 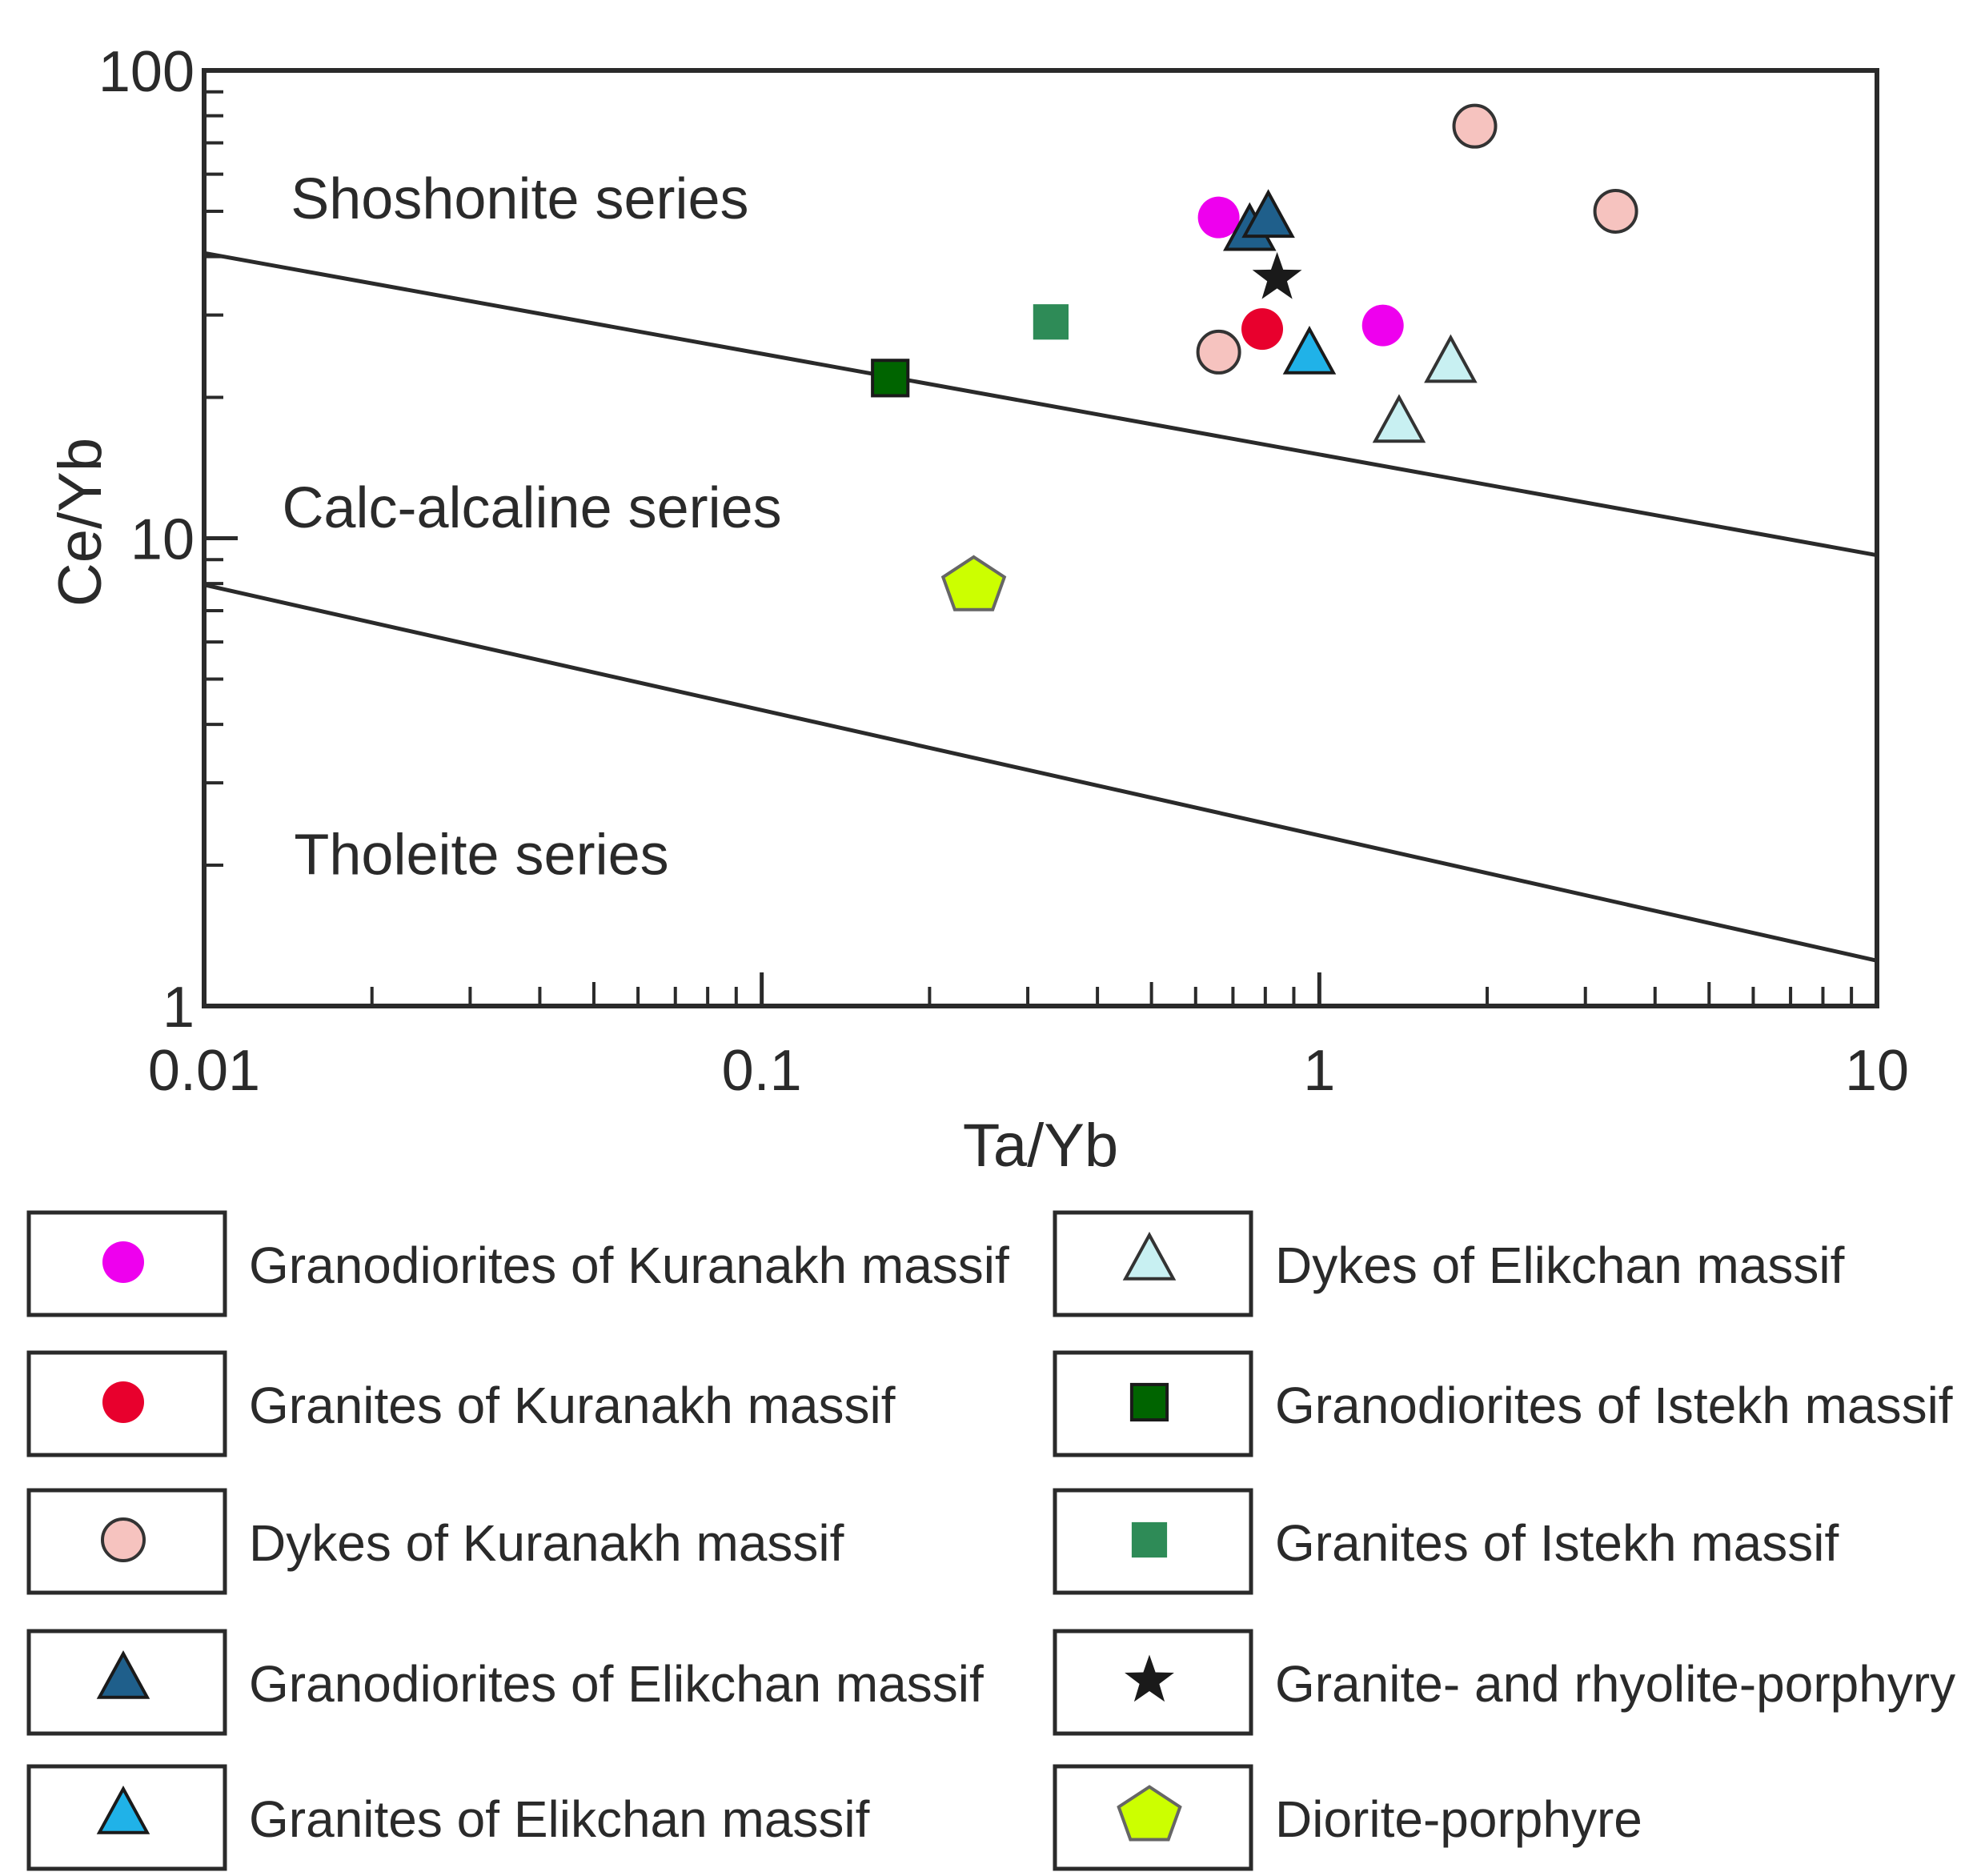 What do you see at coordinates (616, 1684) in the screenshot?
I see `legend-label: Granodiorites of Elikchan massif` at bounding box center [616, 1684].